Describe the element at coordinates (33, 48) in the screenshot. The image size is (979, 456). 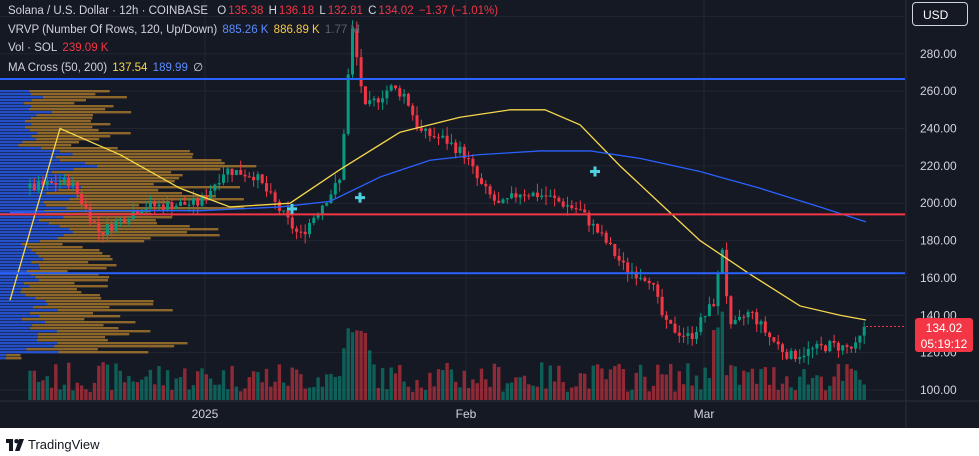
I see `vol-label: Vol · SOL` at that location.